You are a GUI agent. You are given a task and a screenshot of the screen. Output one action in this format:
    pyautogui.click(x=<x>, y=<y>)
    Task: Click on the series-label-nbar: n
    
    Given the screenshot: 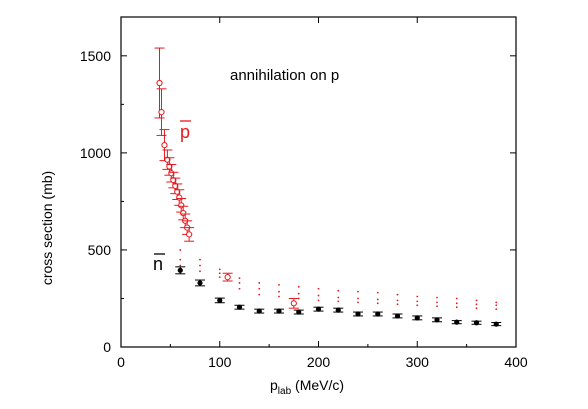 What is the action you would take?
    pyautogui.click(x=159, y=263)
    